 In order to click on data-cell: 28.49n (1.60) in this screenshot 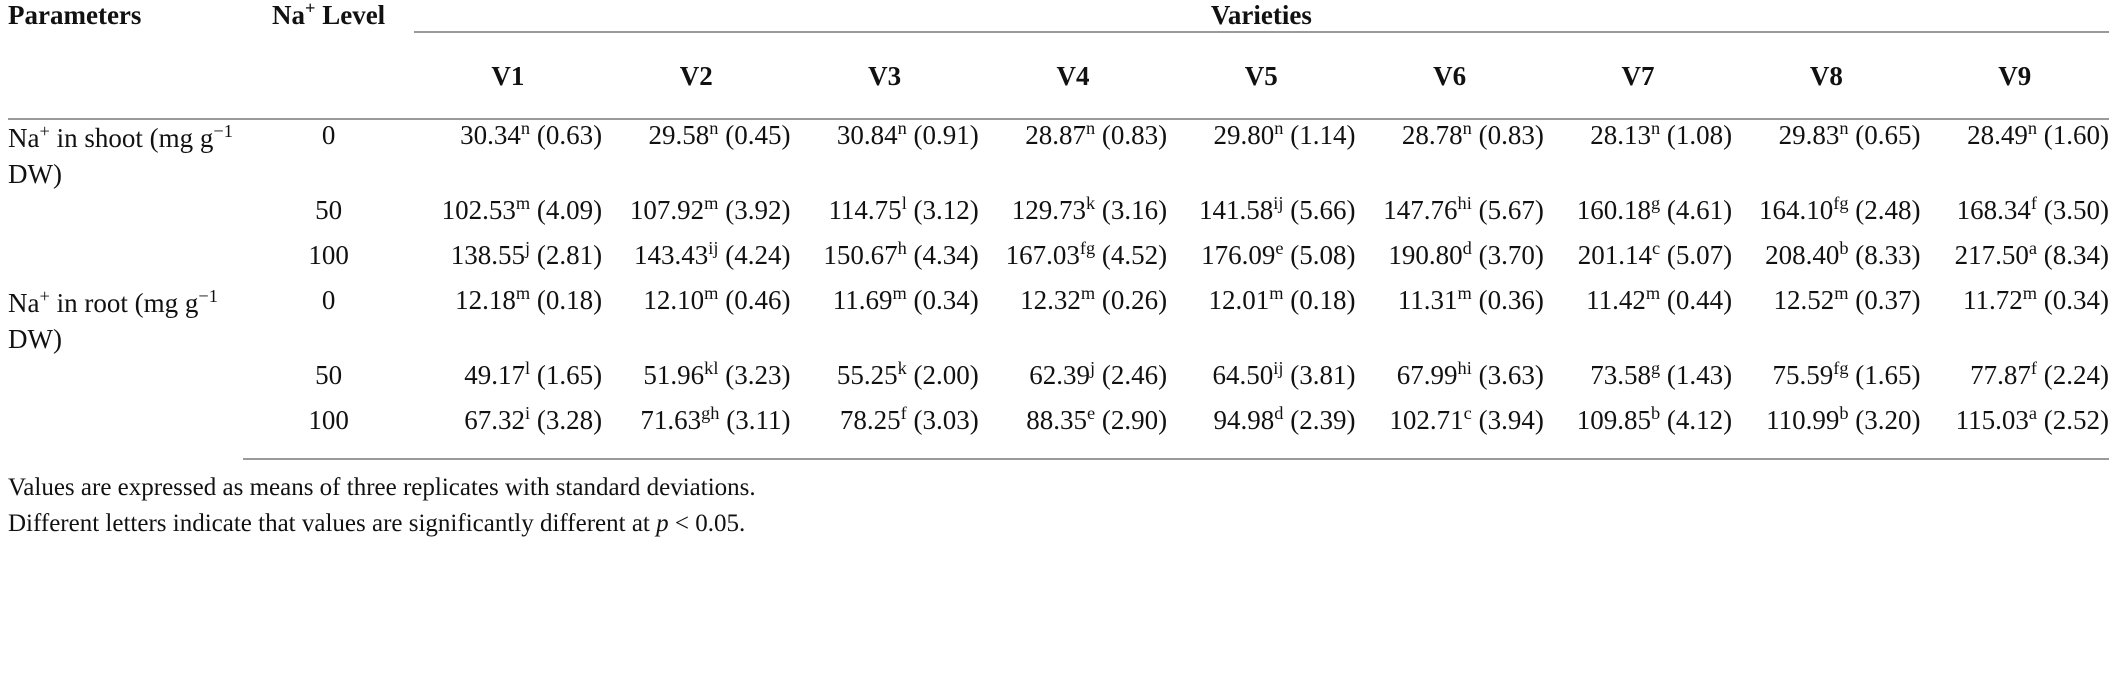, I will do `click(2038, 134)`.